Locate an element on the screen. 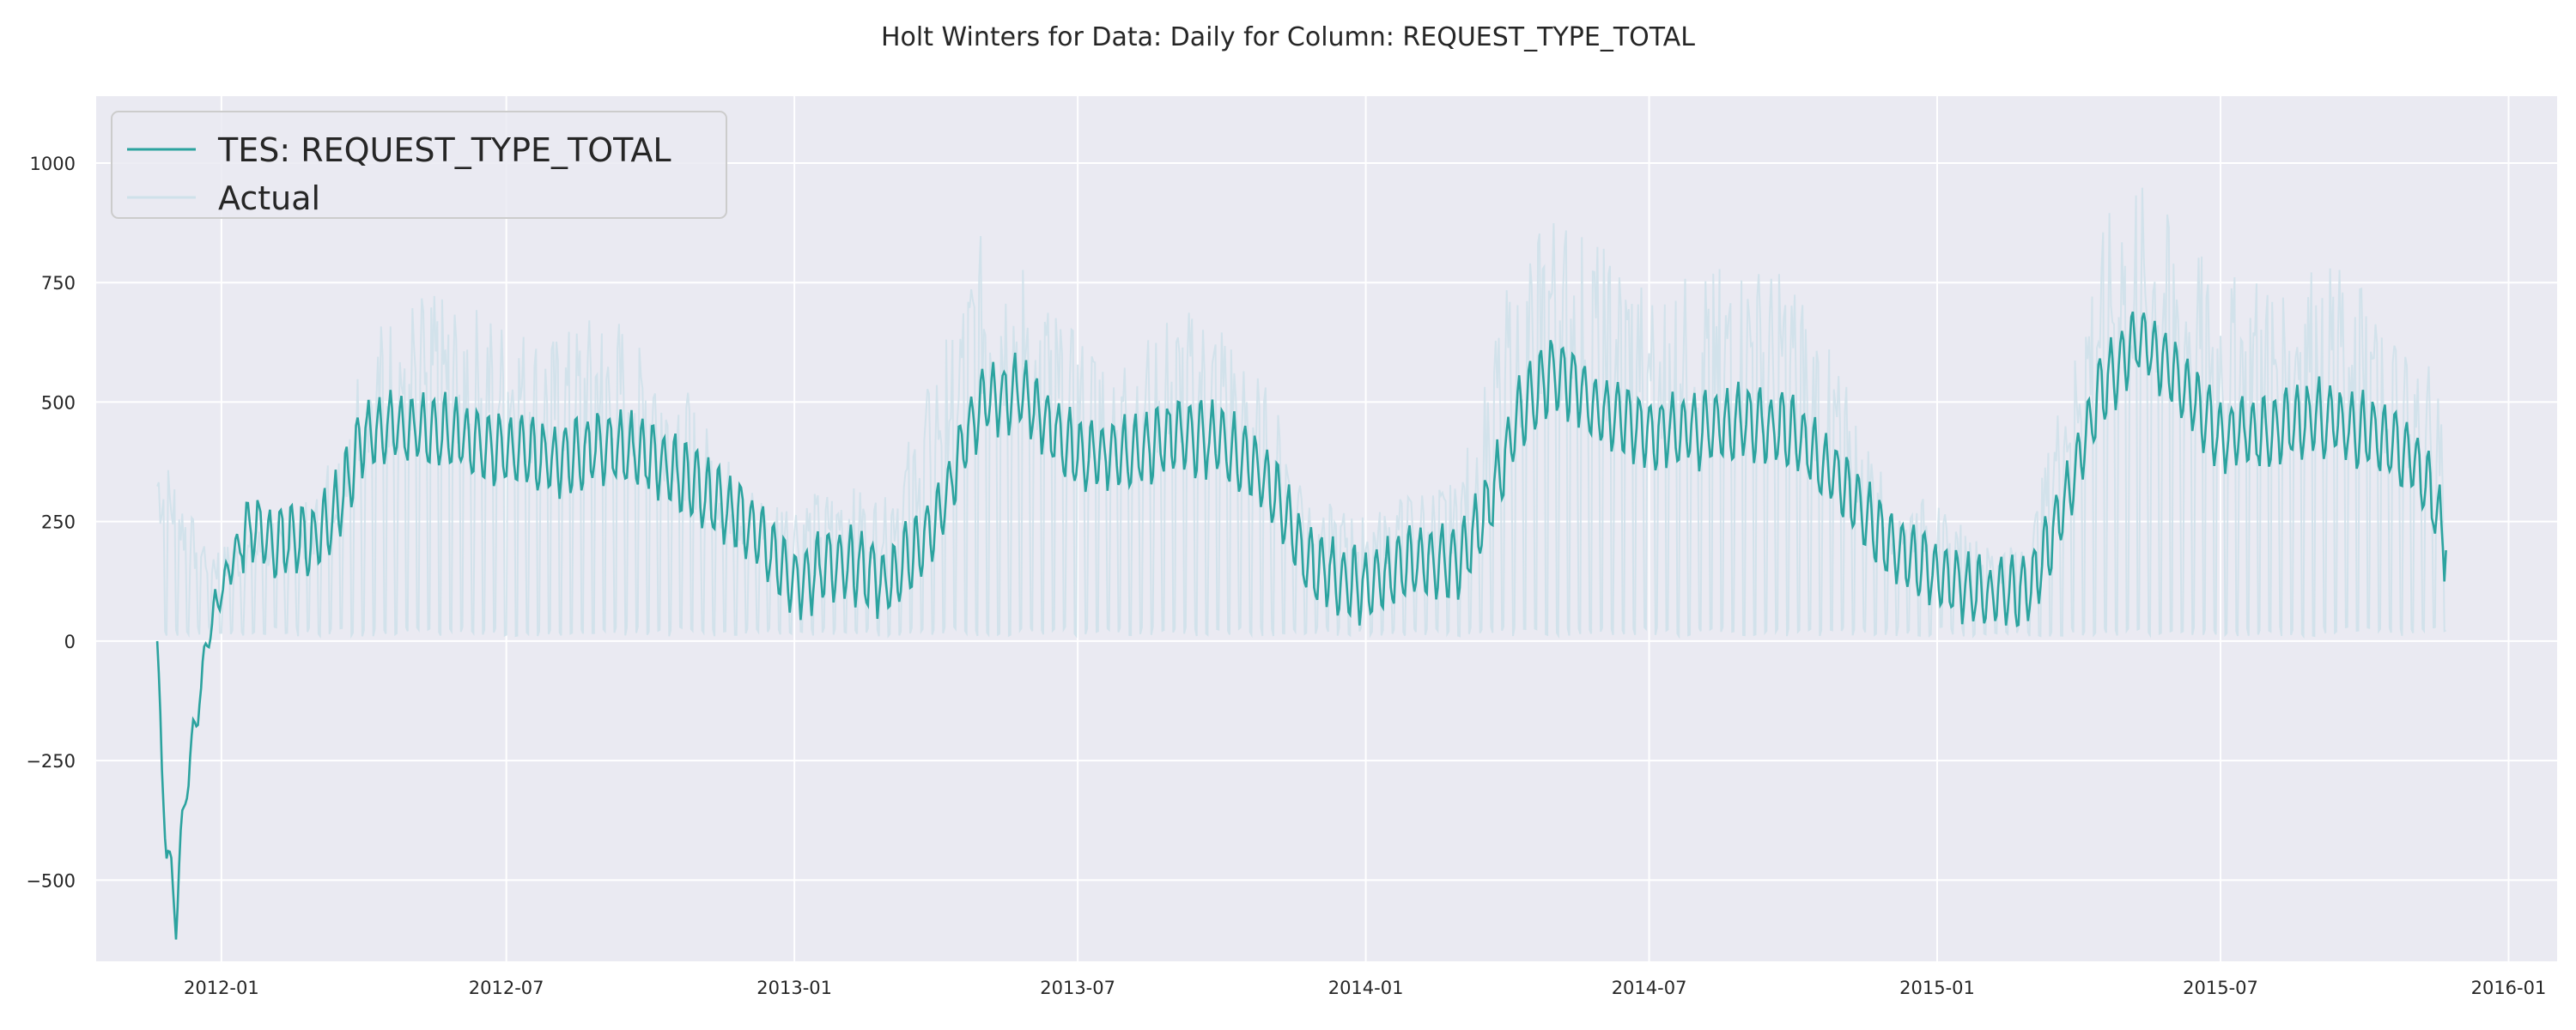 This screenshot has width=2576, height=1030. legend-label-actual: Actual is located at coordinates (269, 198).